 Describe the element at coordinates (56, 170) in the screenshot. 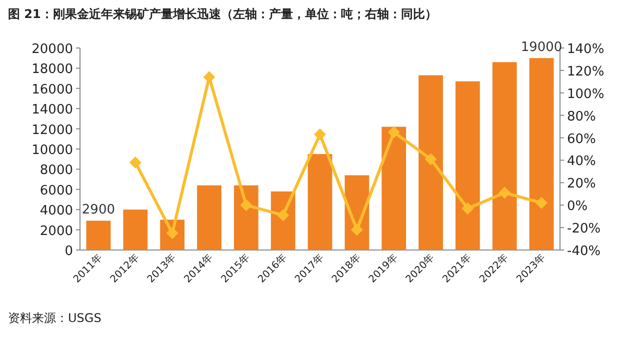

I see `y-tick-label: 8000` at that location.